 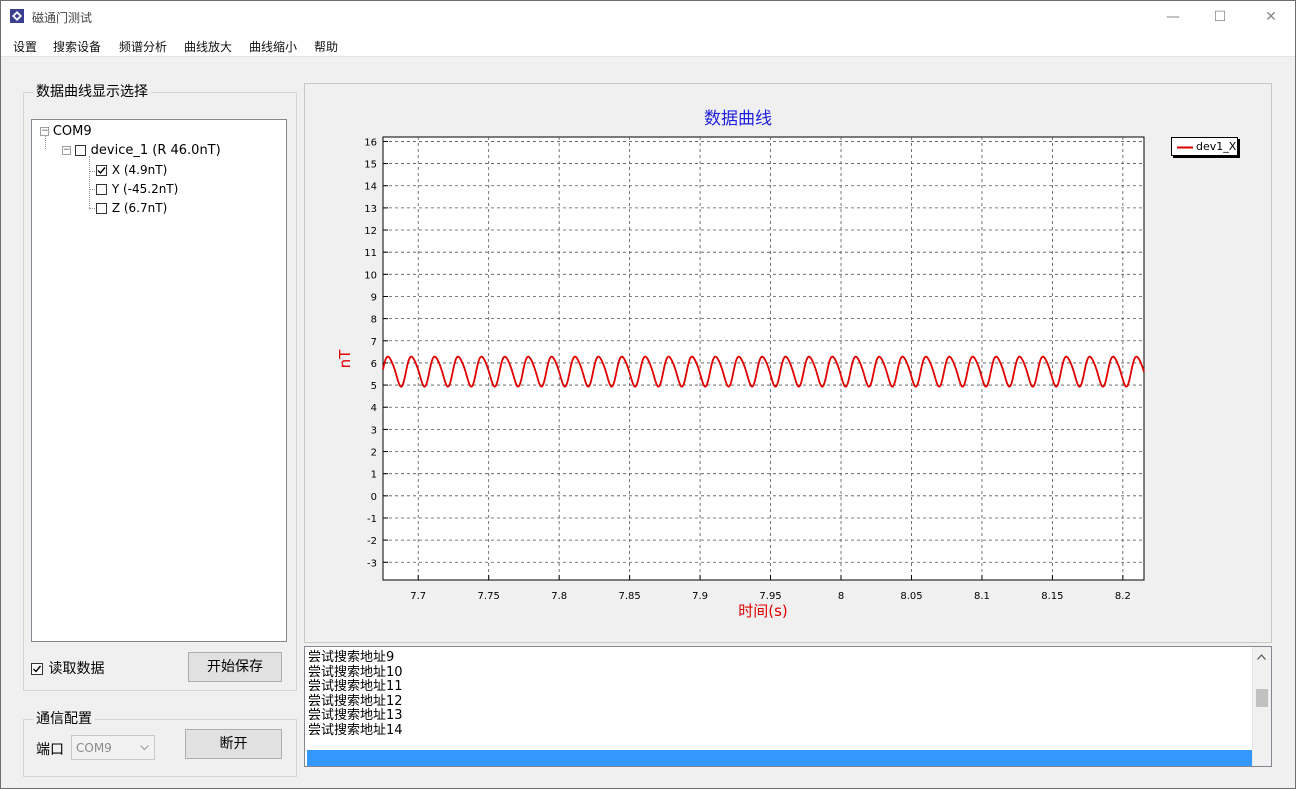 I want to click on chevron-down-icon, so click(x=144, y=748).